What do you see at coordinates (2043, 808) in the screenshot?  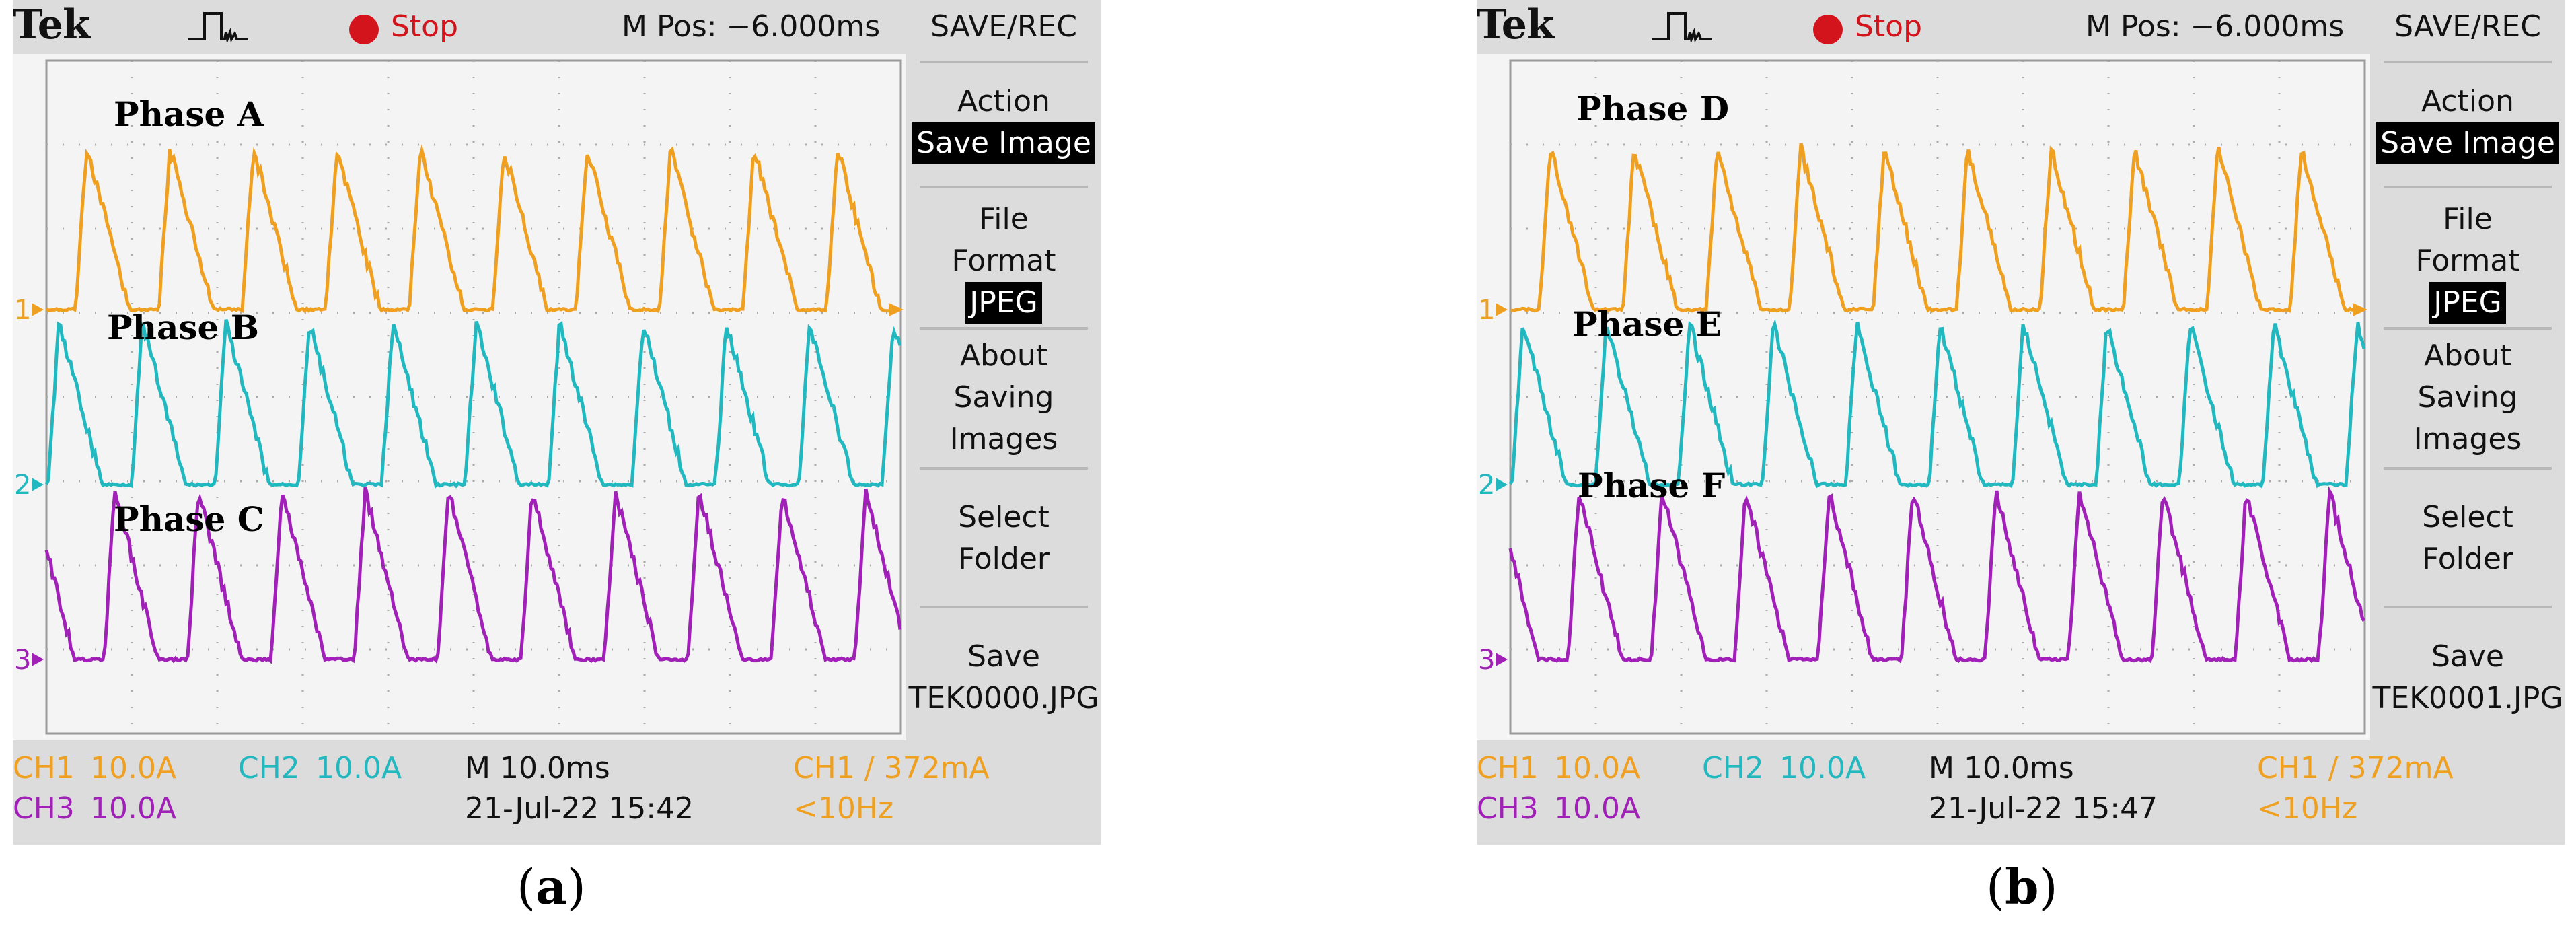 I see `date-time-readout: 21-Jul-22 15:47` at bounding box center [2043, 808].